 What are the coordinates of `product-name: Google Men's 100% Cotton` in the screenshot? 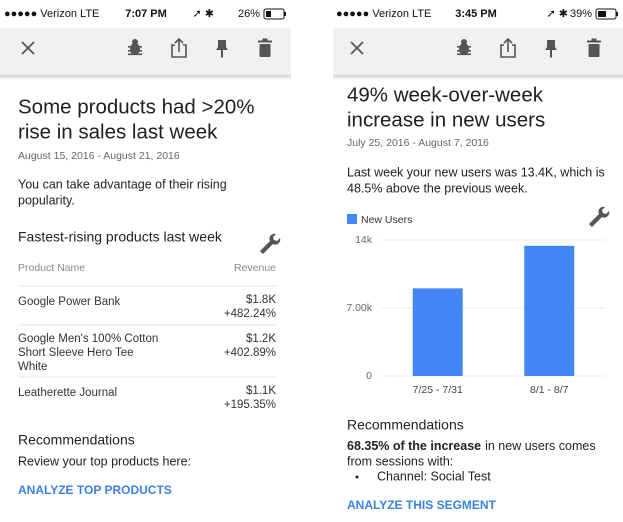 It's located at (88, 339).